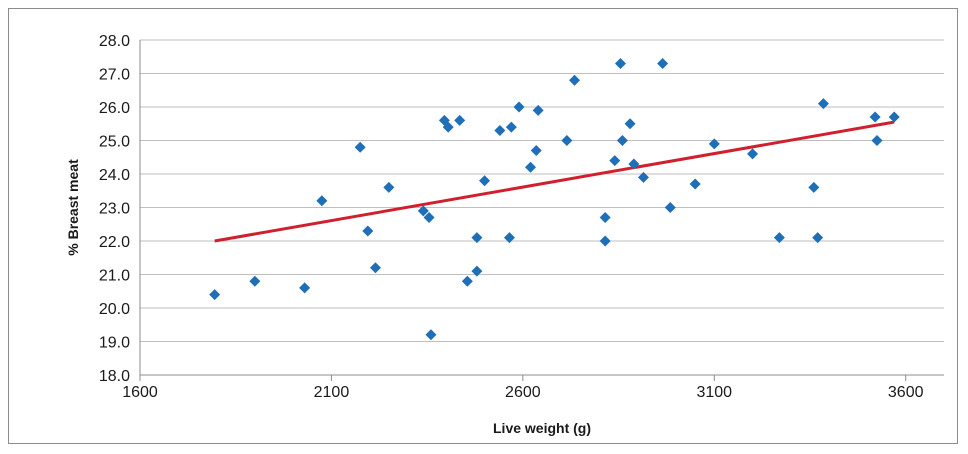 The width and height of the screenshot is (968, 454). Describe the element at coordinates (714, 392) in the screenshot. I see `x-tick-label: 3100` at that location.